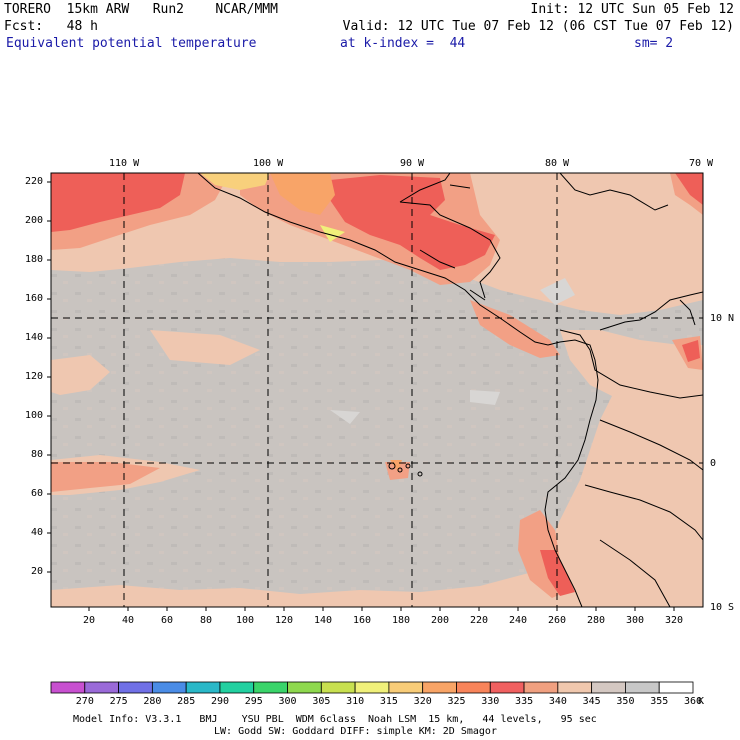  I want to click on lon-label-90w: 90 W, so click(412, 163).